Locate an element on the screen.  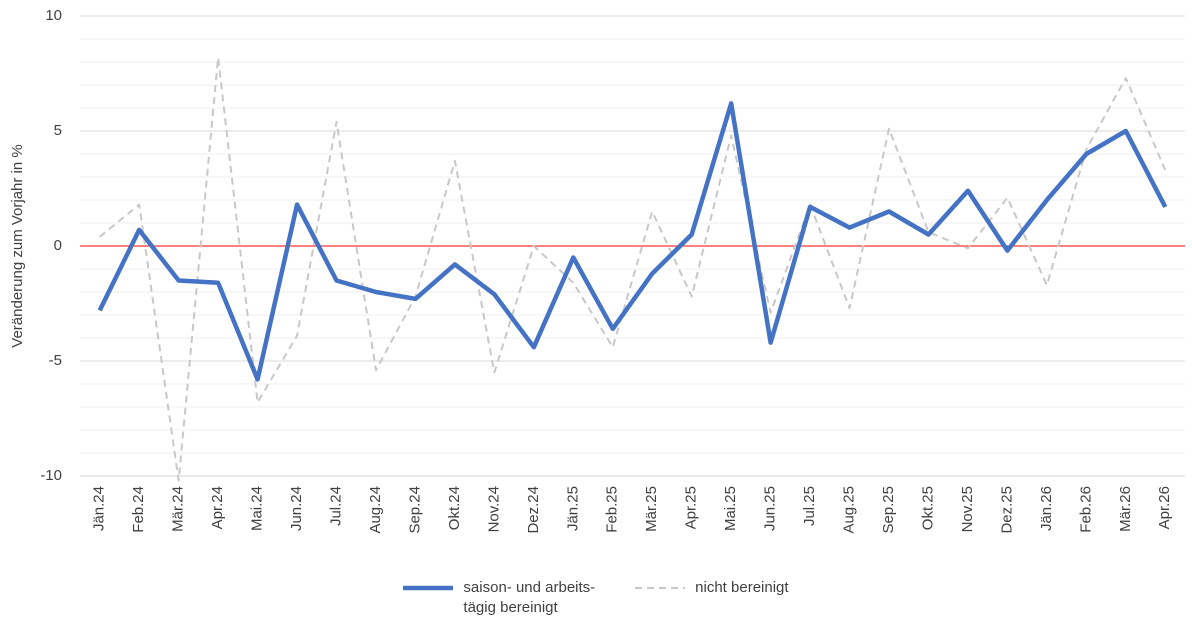
x-tick-label: Okt.25 is located at coordinates (927, 508).